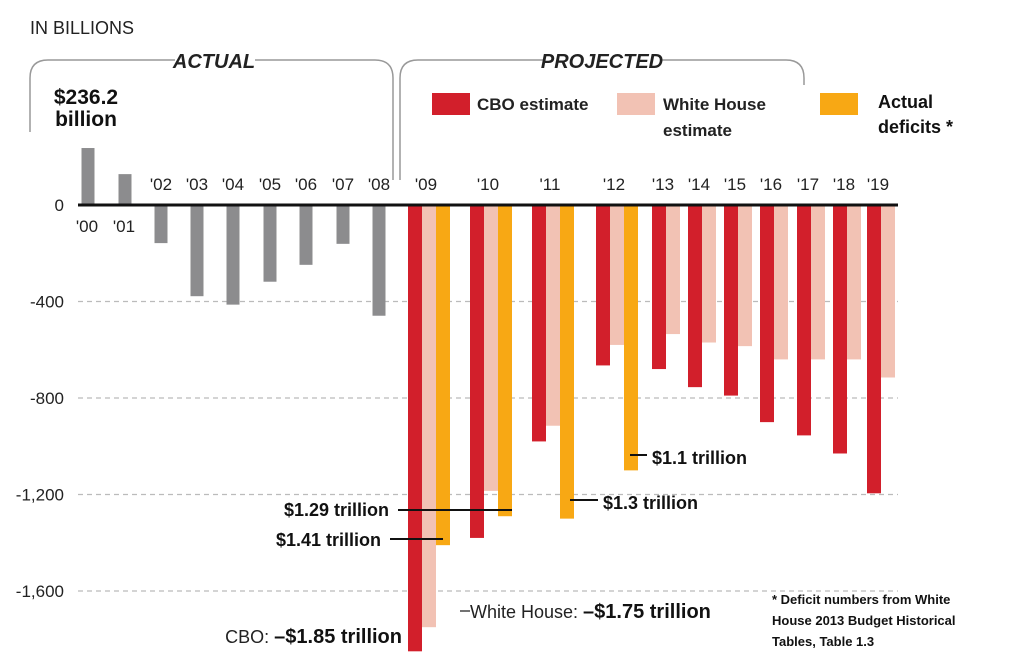  What do you see at coordinates (47, 302) in the screenshot?
I see `y-tick-label: -400` at bounding box center [47, 302].